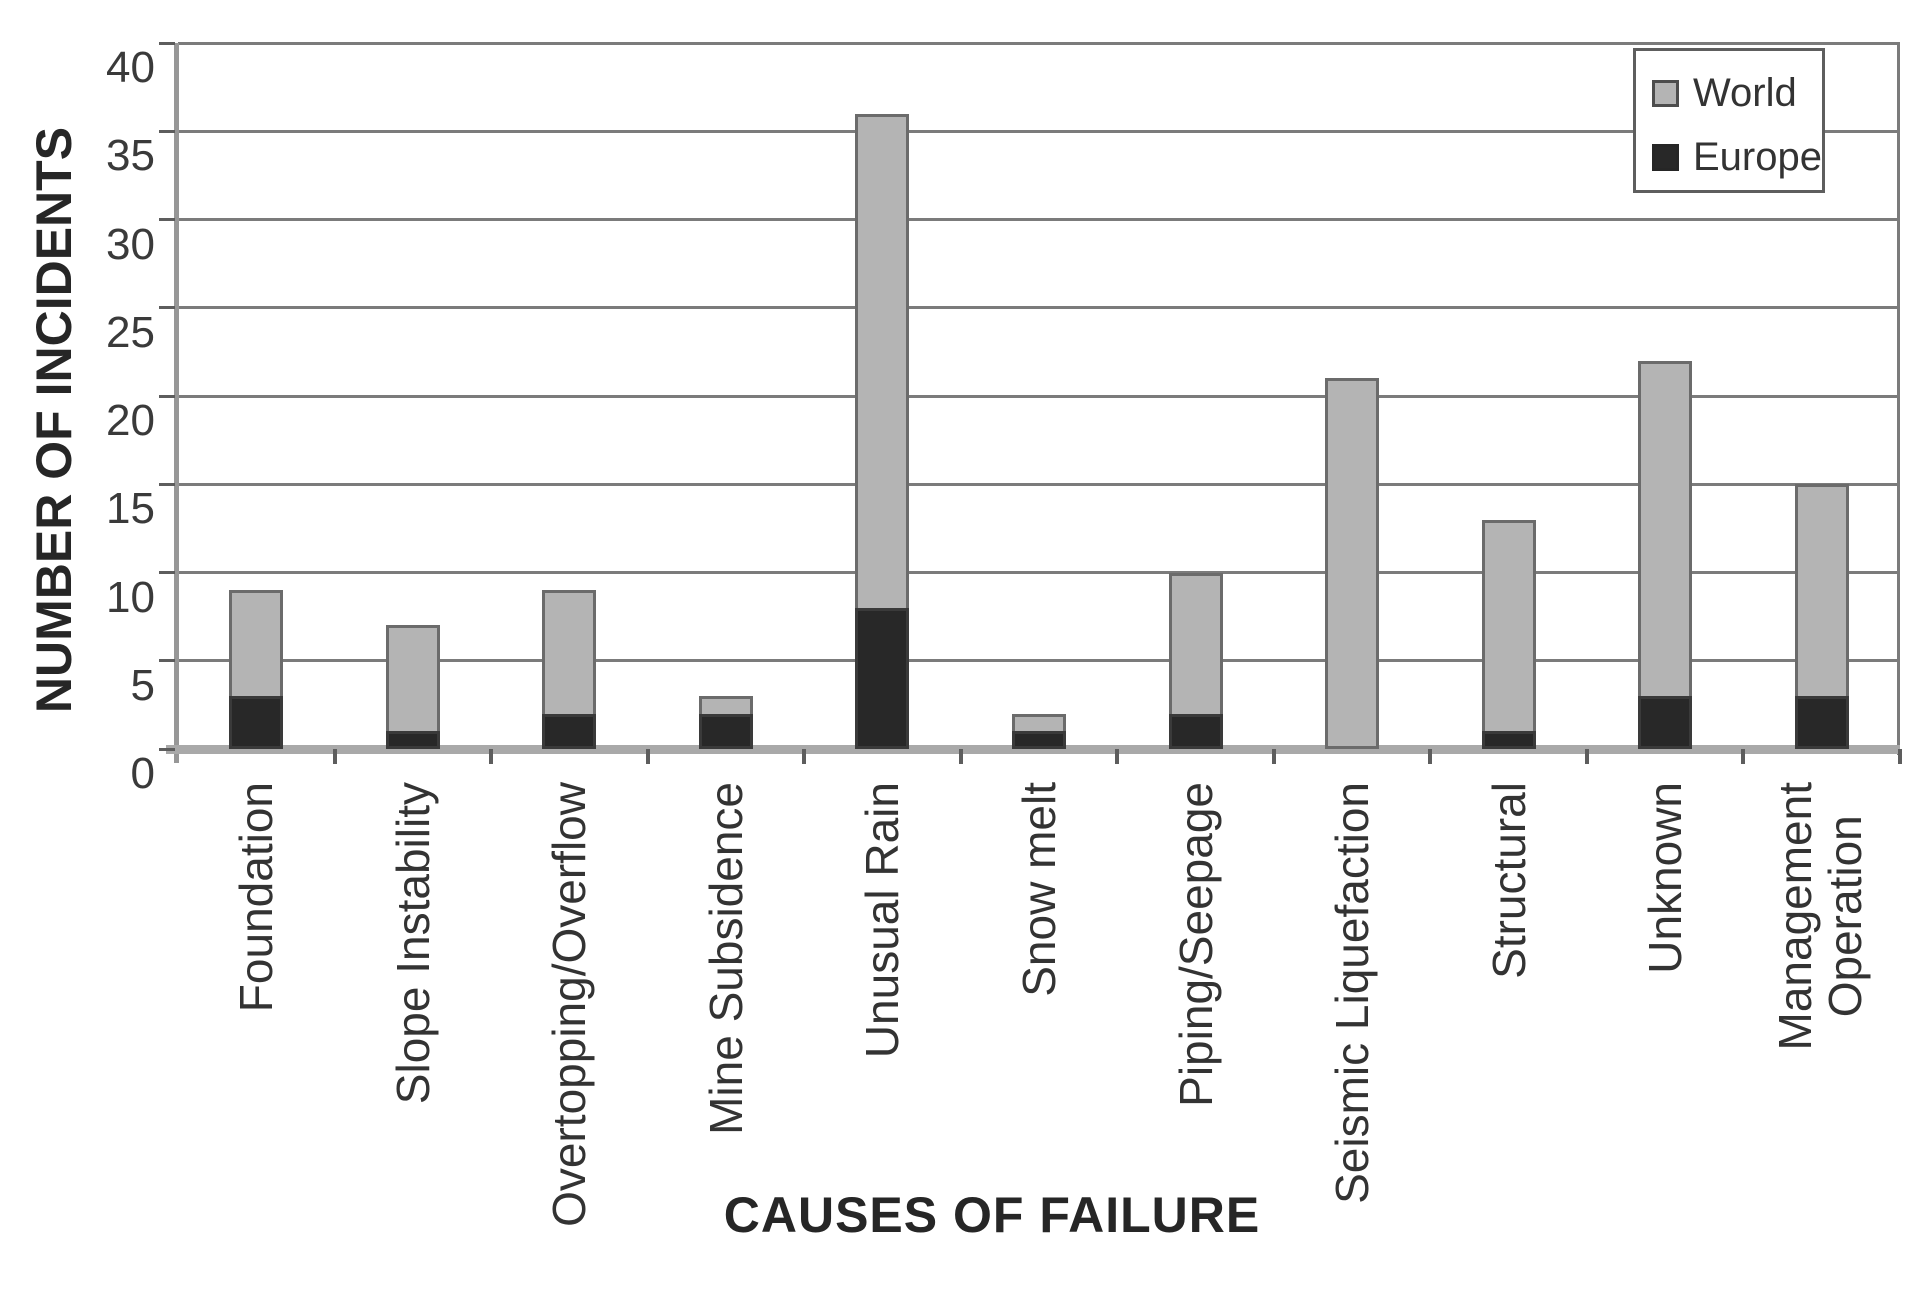 The image size is (1930, 1291). I want to click on x-axis-title: CAUSES OF FAILURE, so click(992, 1215).